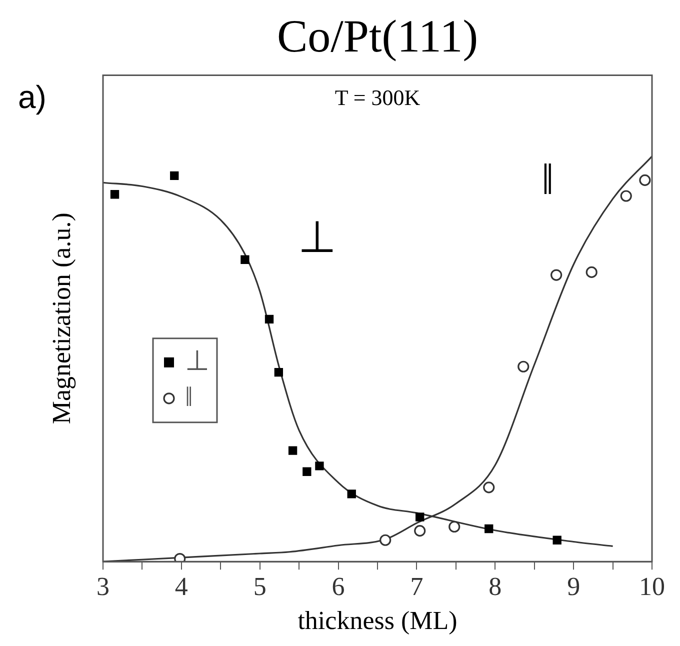  Describe the element at coordinates (181, 587) in the screenshot. I see `x-tick-label: 4` at that location.